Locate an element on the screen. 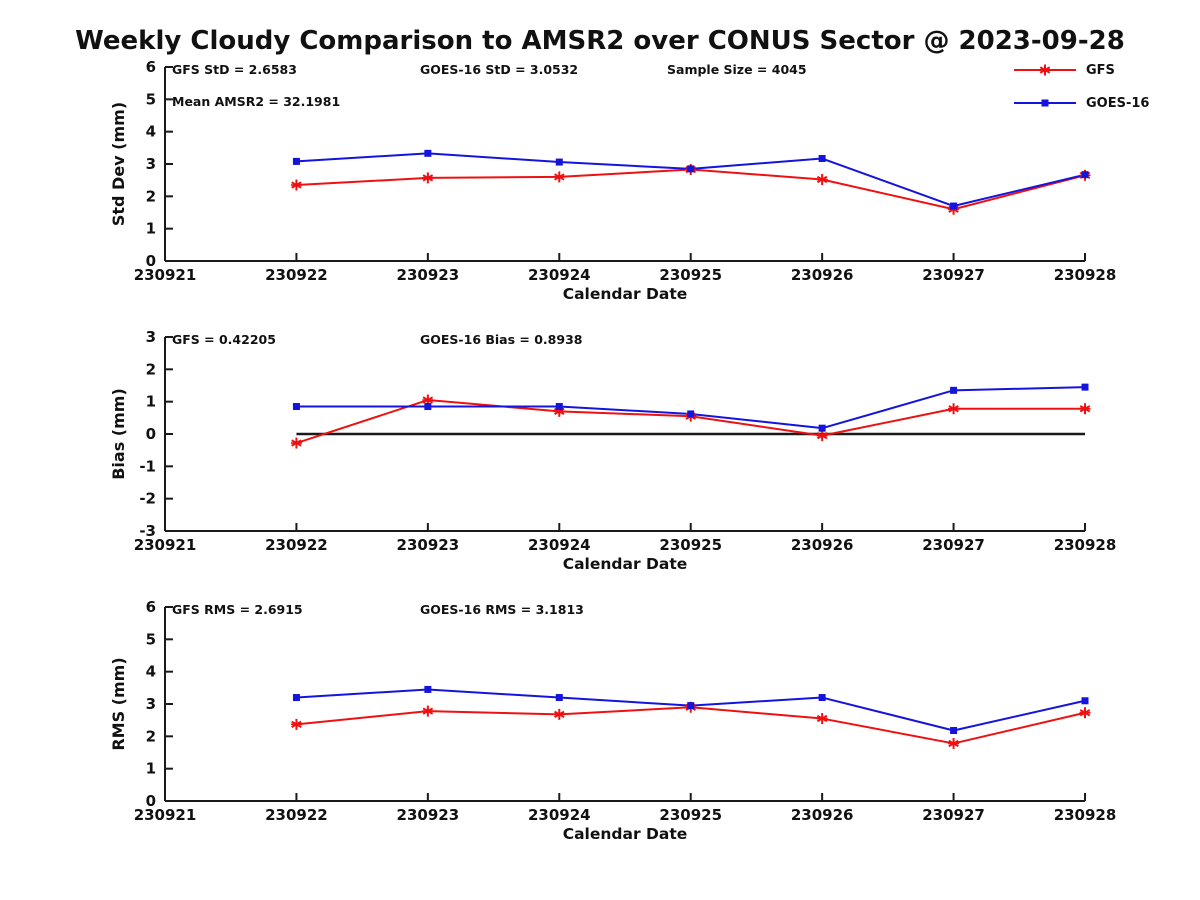 This screenshot has height=900, width=1200. y-tick-label: -2 is located at coordinates (147, 499).